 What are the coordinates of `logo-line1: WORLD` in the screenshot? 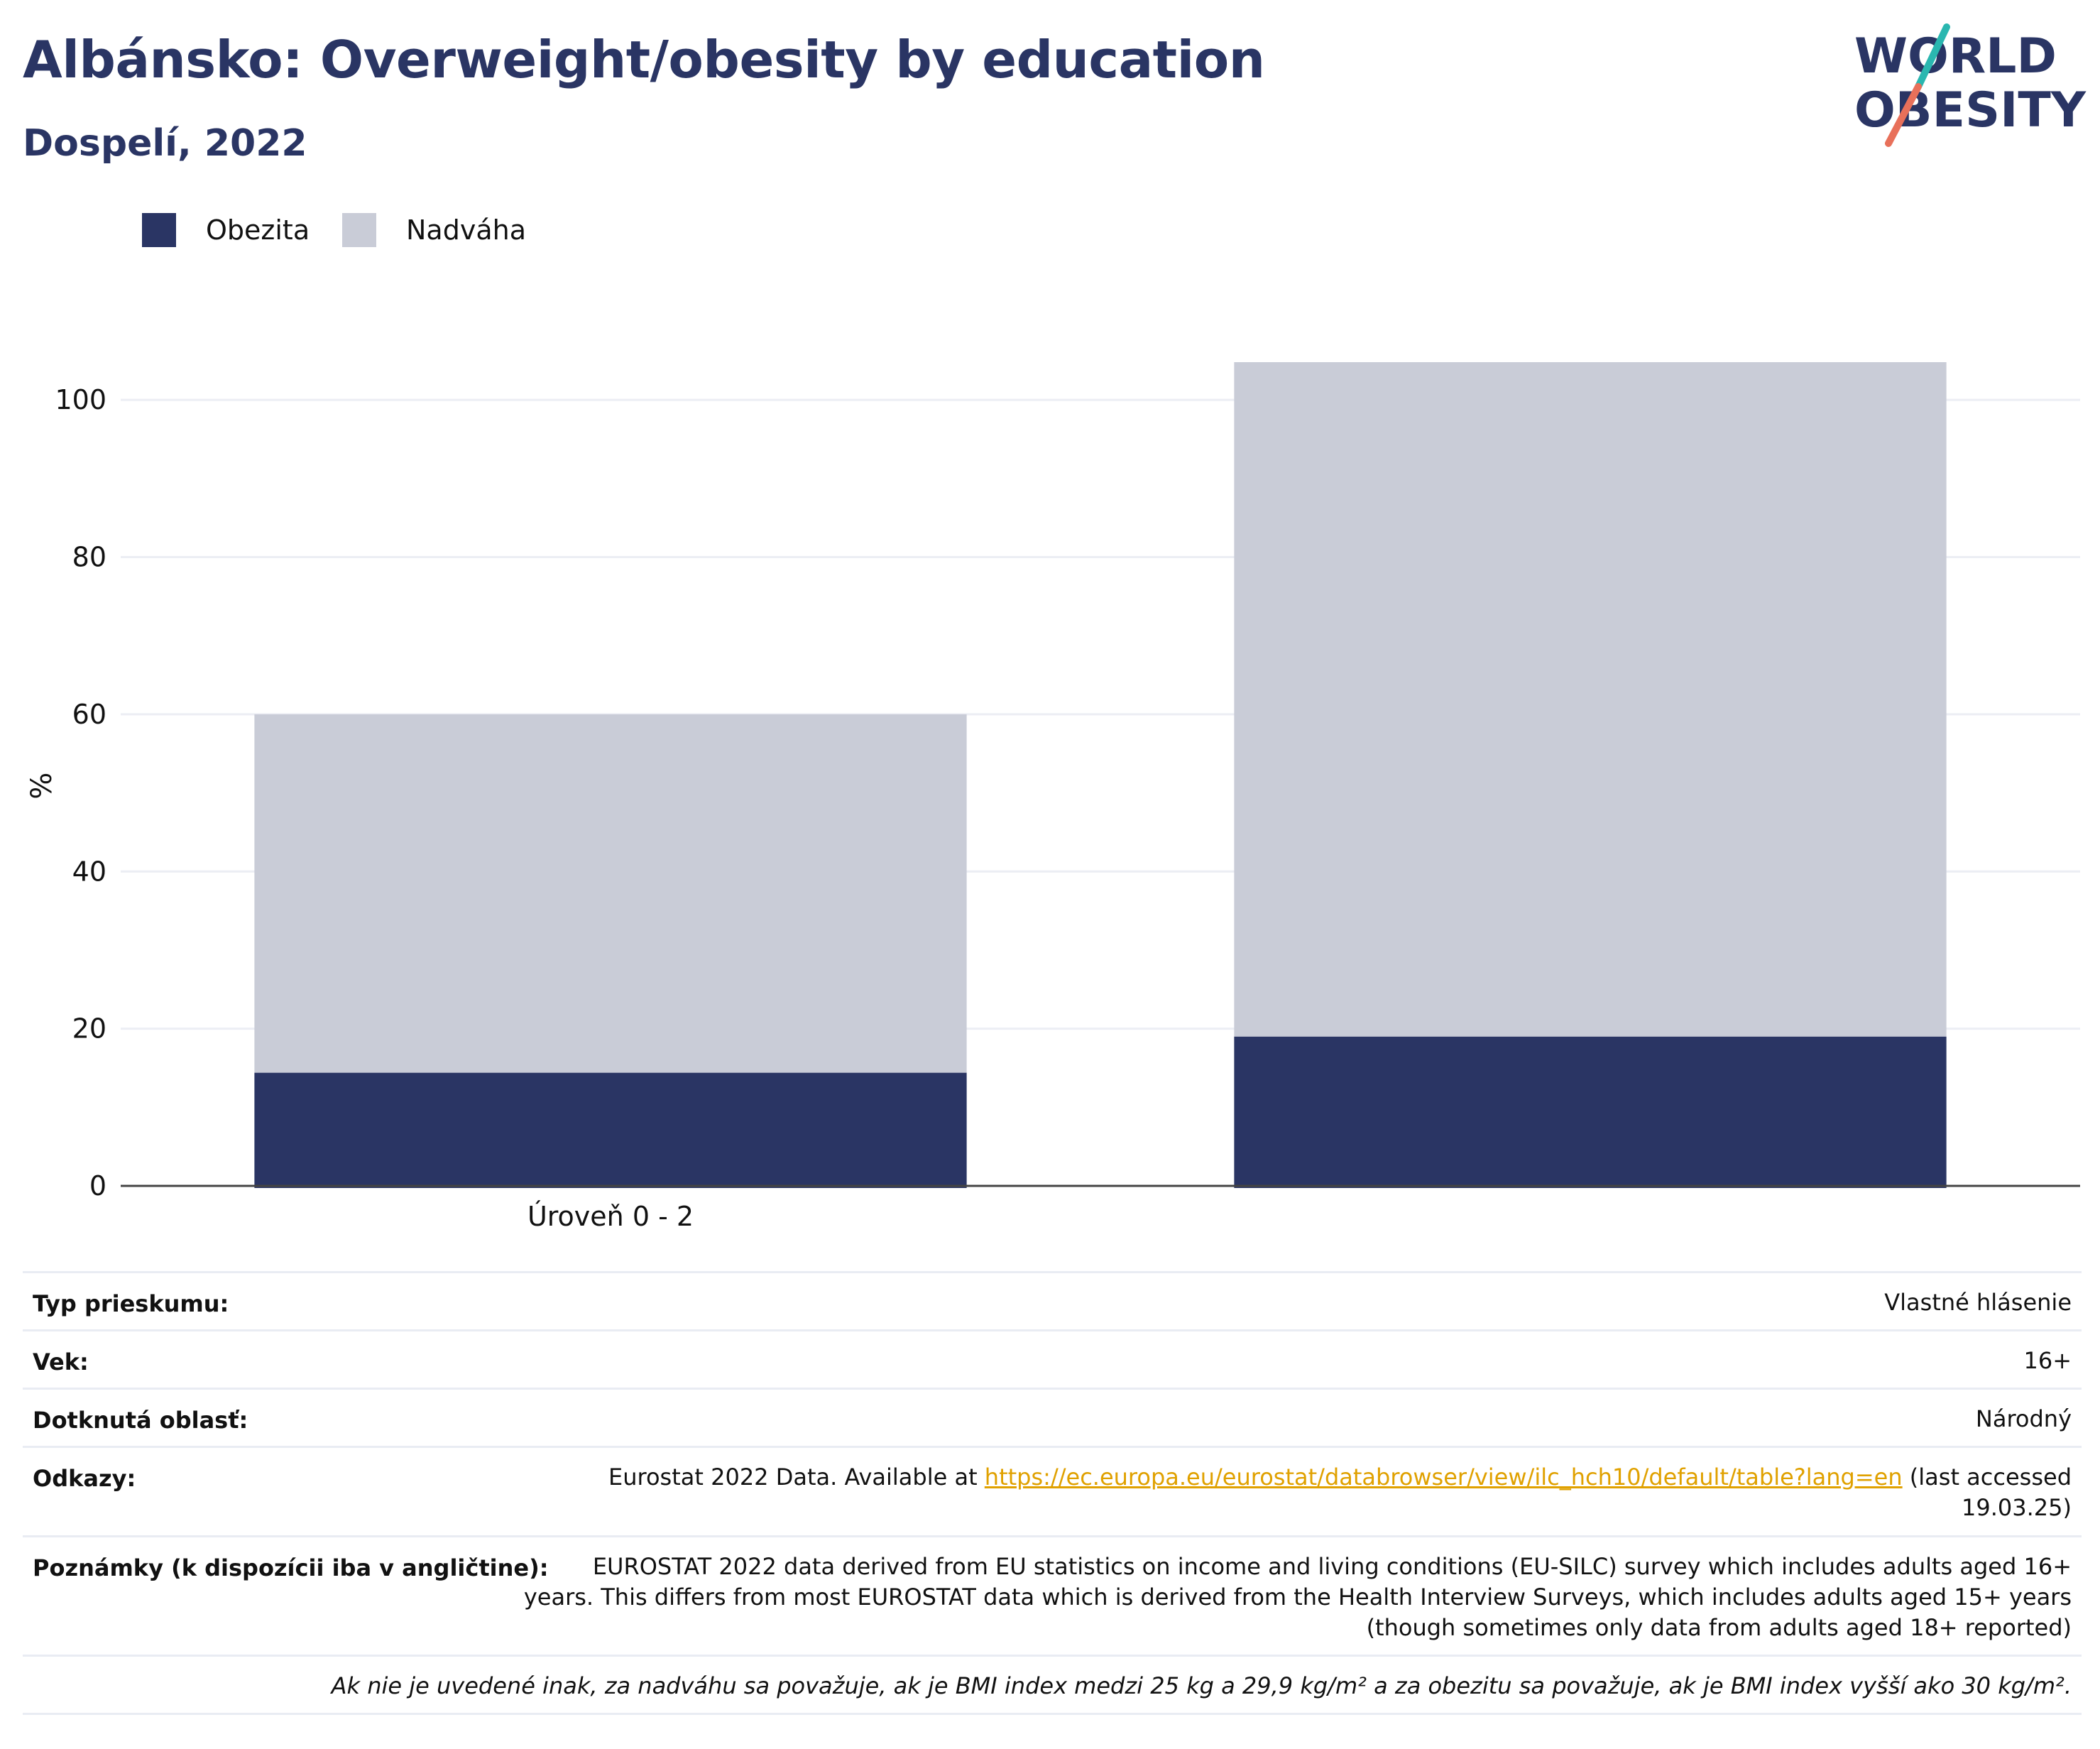 It's located at (1955, 56).